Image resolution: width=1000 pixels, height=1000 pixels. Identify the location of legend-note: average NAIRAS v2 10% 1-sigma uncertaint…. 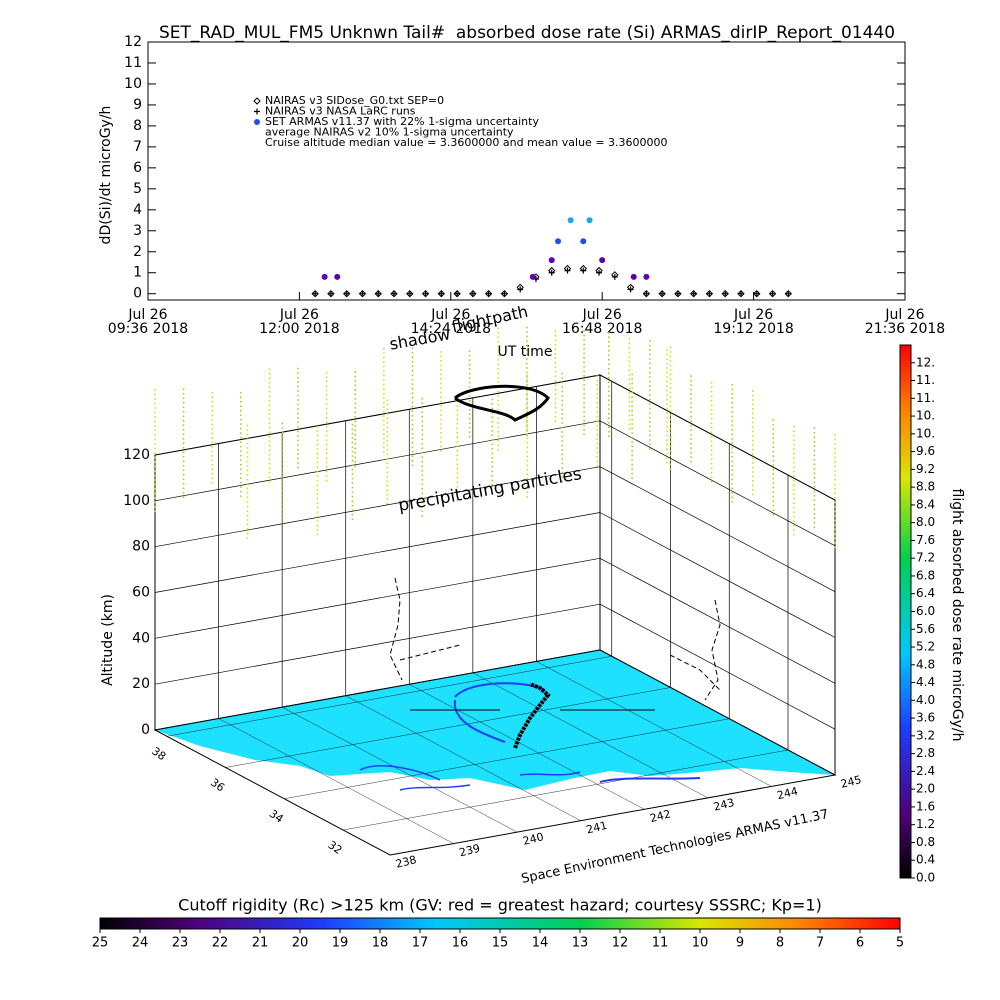
(389, 132).